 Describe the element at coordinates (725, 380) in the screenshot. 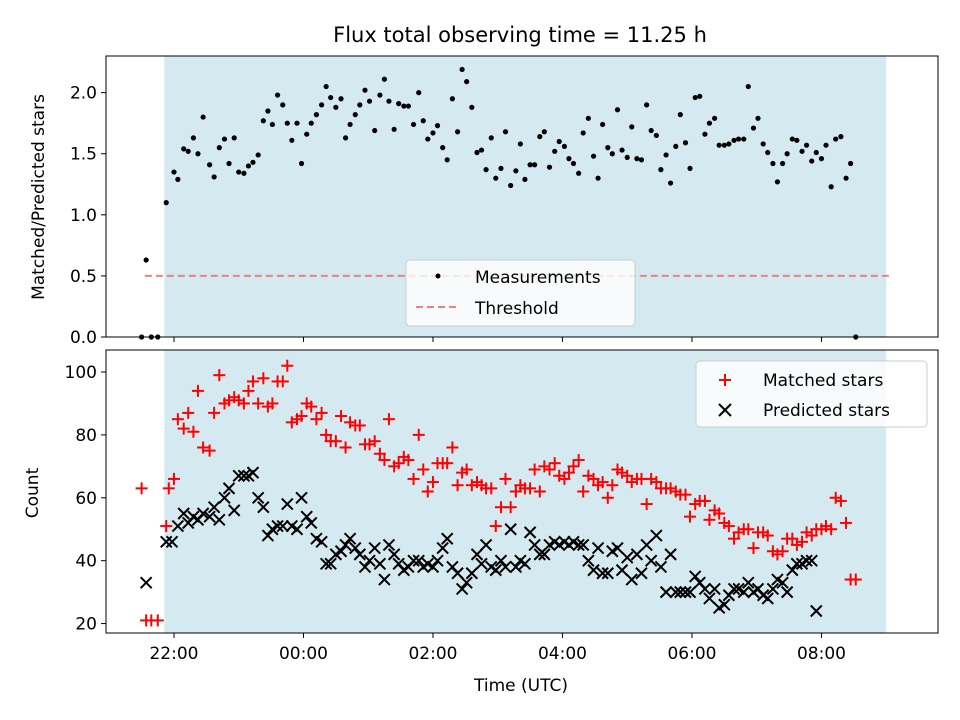

I see `legend-matched-marker` at that location.